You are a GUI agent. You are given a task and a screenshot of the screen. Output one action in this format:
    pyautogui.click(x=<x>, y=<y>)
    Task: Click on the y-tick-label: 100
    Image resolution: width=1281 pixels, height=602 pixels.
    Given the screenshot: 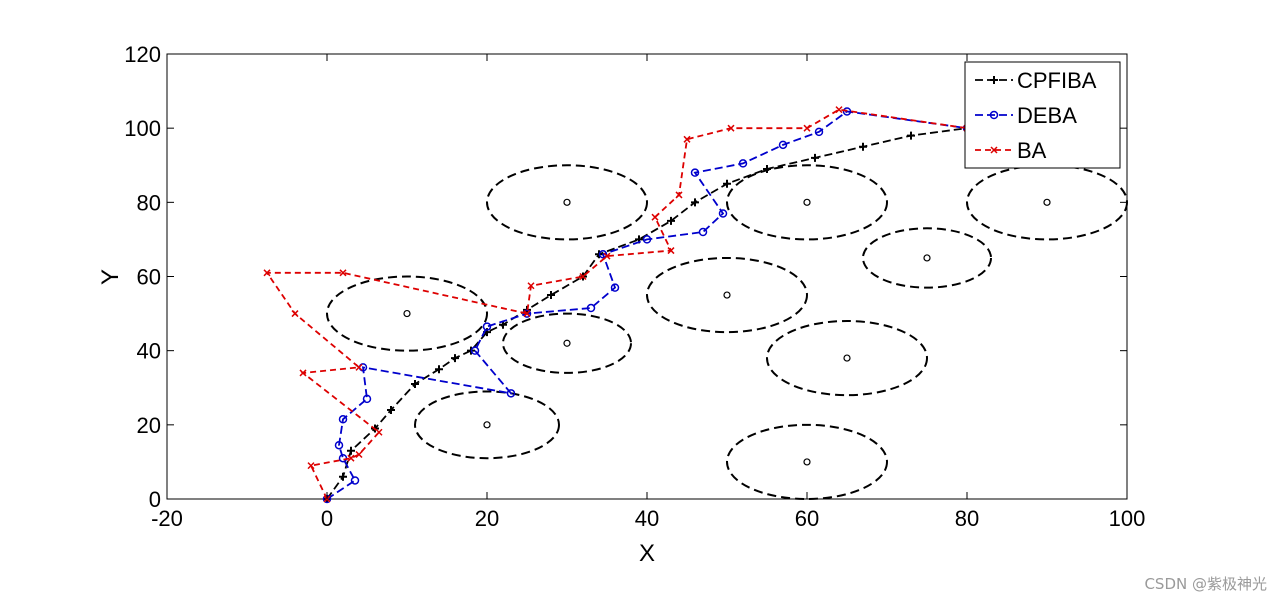 What is the action you would take?
    pyautogui.click(x=142, y=128)
    